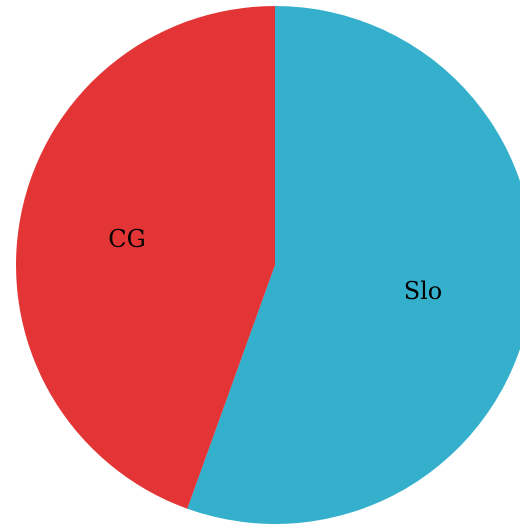 The height and width of the screenshot is (524, 520). I want to click on pie-label-slo: Slo, so click(423, 291).